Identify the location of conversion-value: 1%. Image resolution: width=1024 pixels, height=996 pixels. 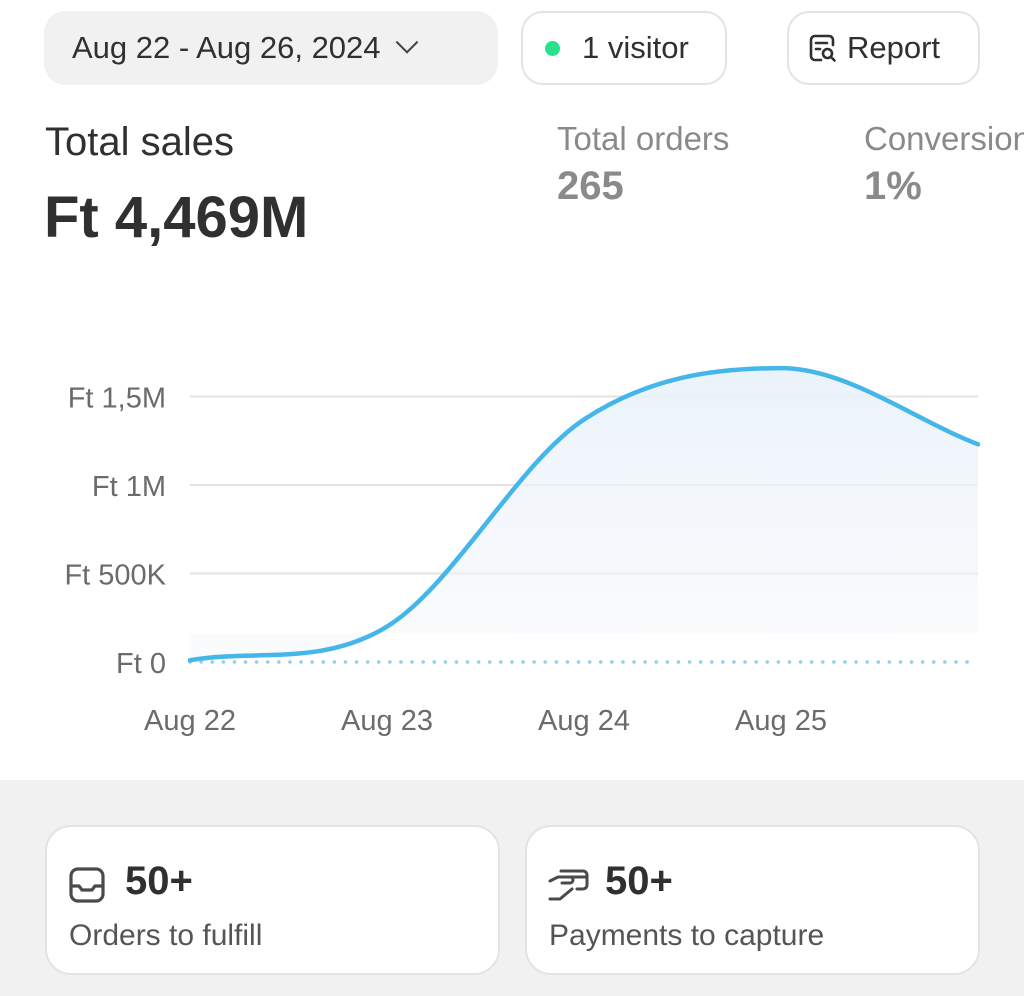
(893, 186).